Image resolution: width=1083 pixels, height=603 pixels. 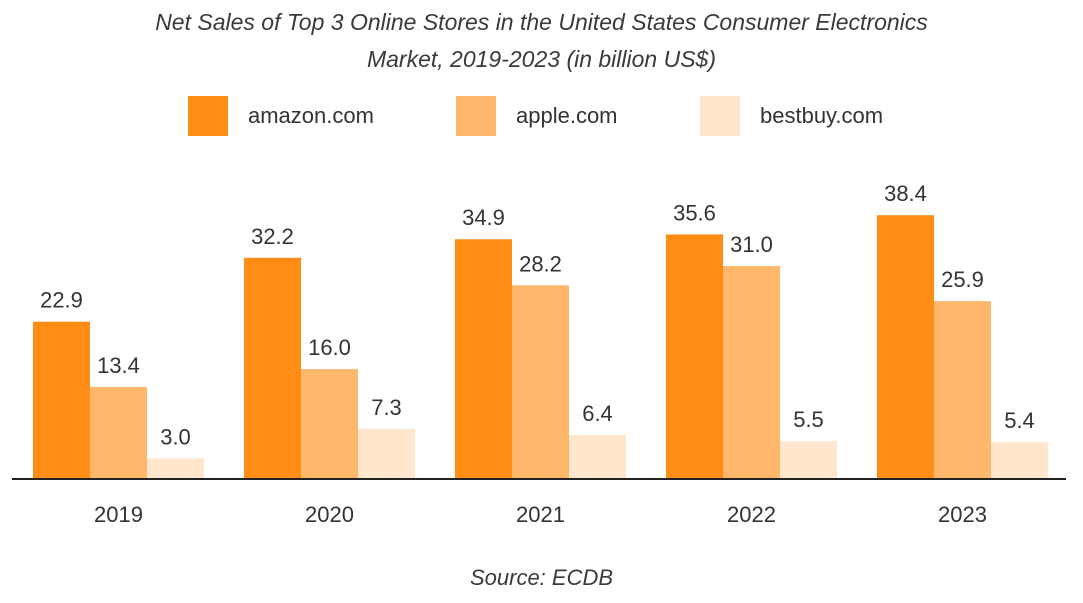 I want to click on bar-amazon-2020, so click(x=272, y=368).